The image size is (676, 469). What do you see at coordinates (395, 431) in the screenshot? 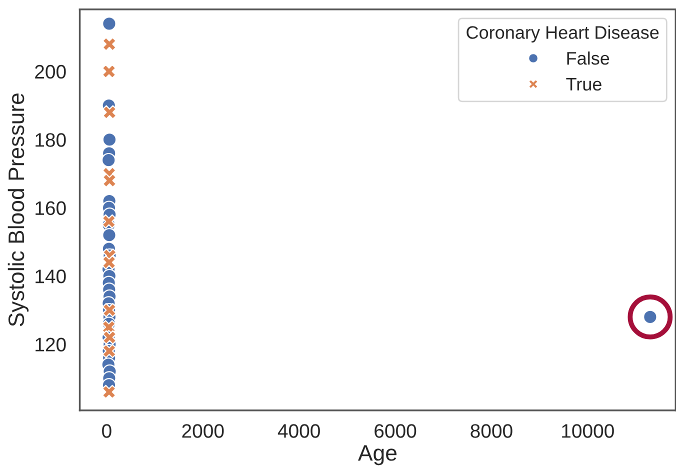
I see `x-tick-label: 6000` at bounding box center [395, 431].